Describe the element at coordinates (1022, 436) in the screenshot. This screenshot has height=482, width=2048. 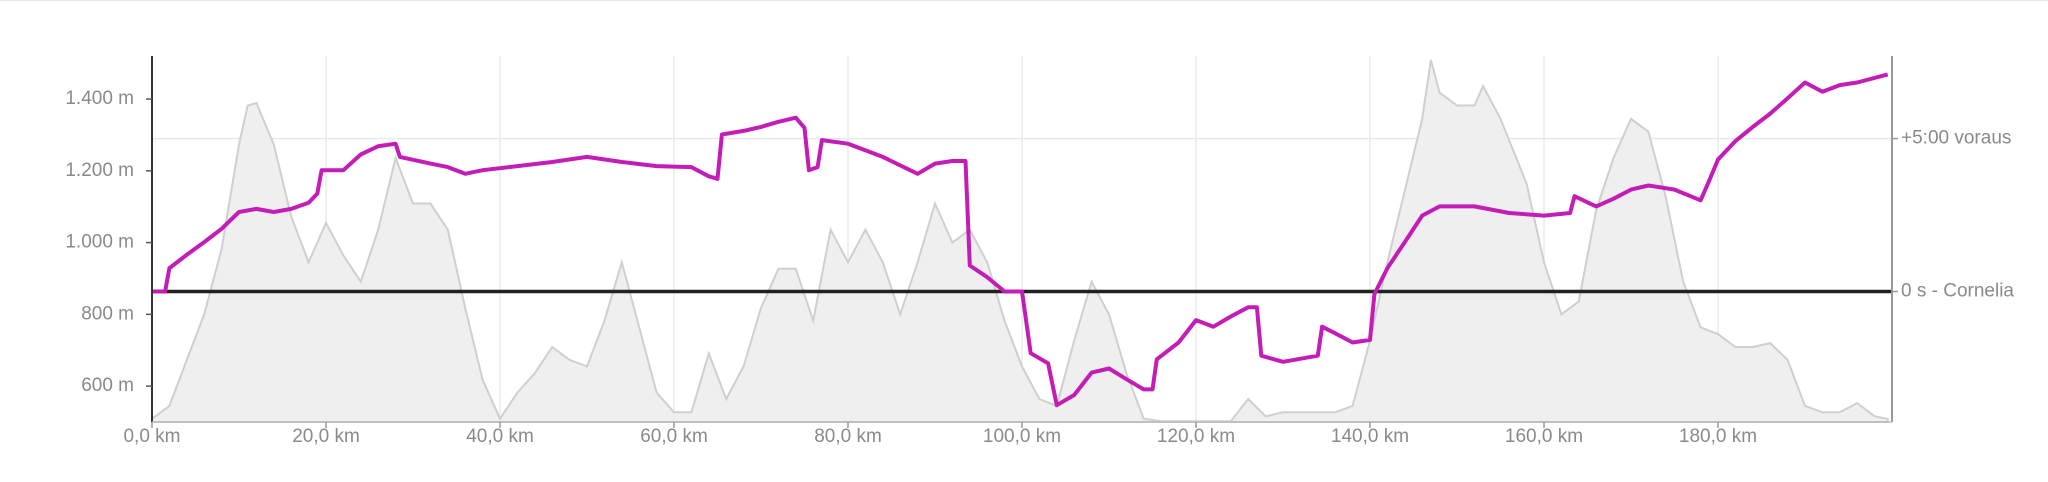
I see `x-tick-label: 100,0 km` at that location.